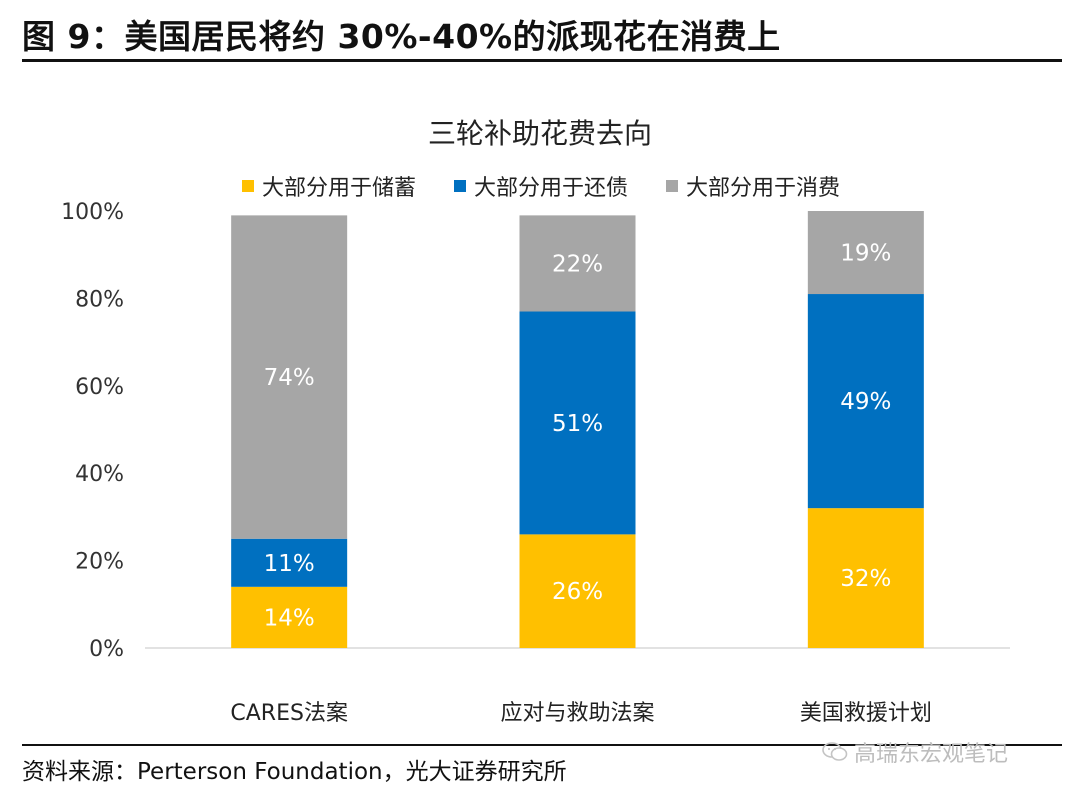 This screenshot has width=1080, height=798. I want to click on chart-legend: 大部分用于储蓄 大部分用于还债 大部分用于消费, so click(541, 186).